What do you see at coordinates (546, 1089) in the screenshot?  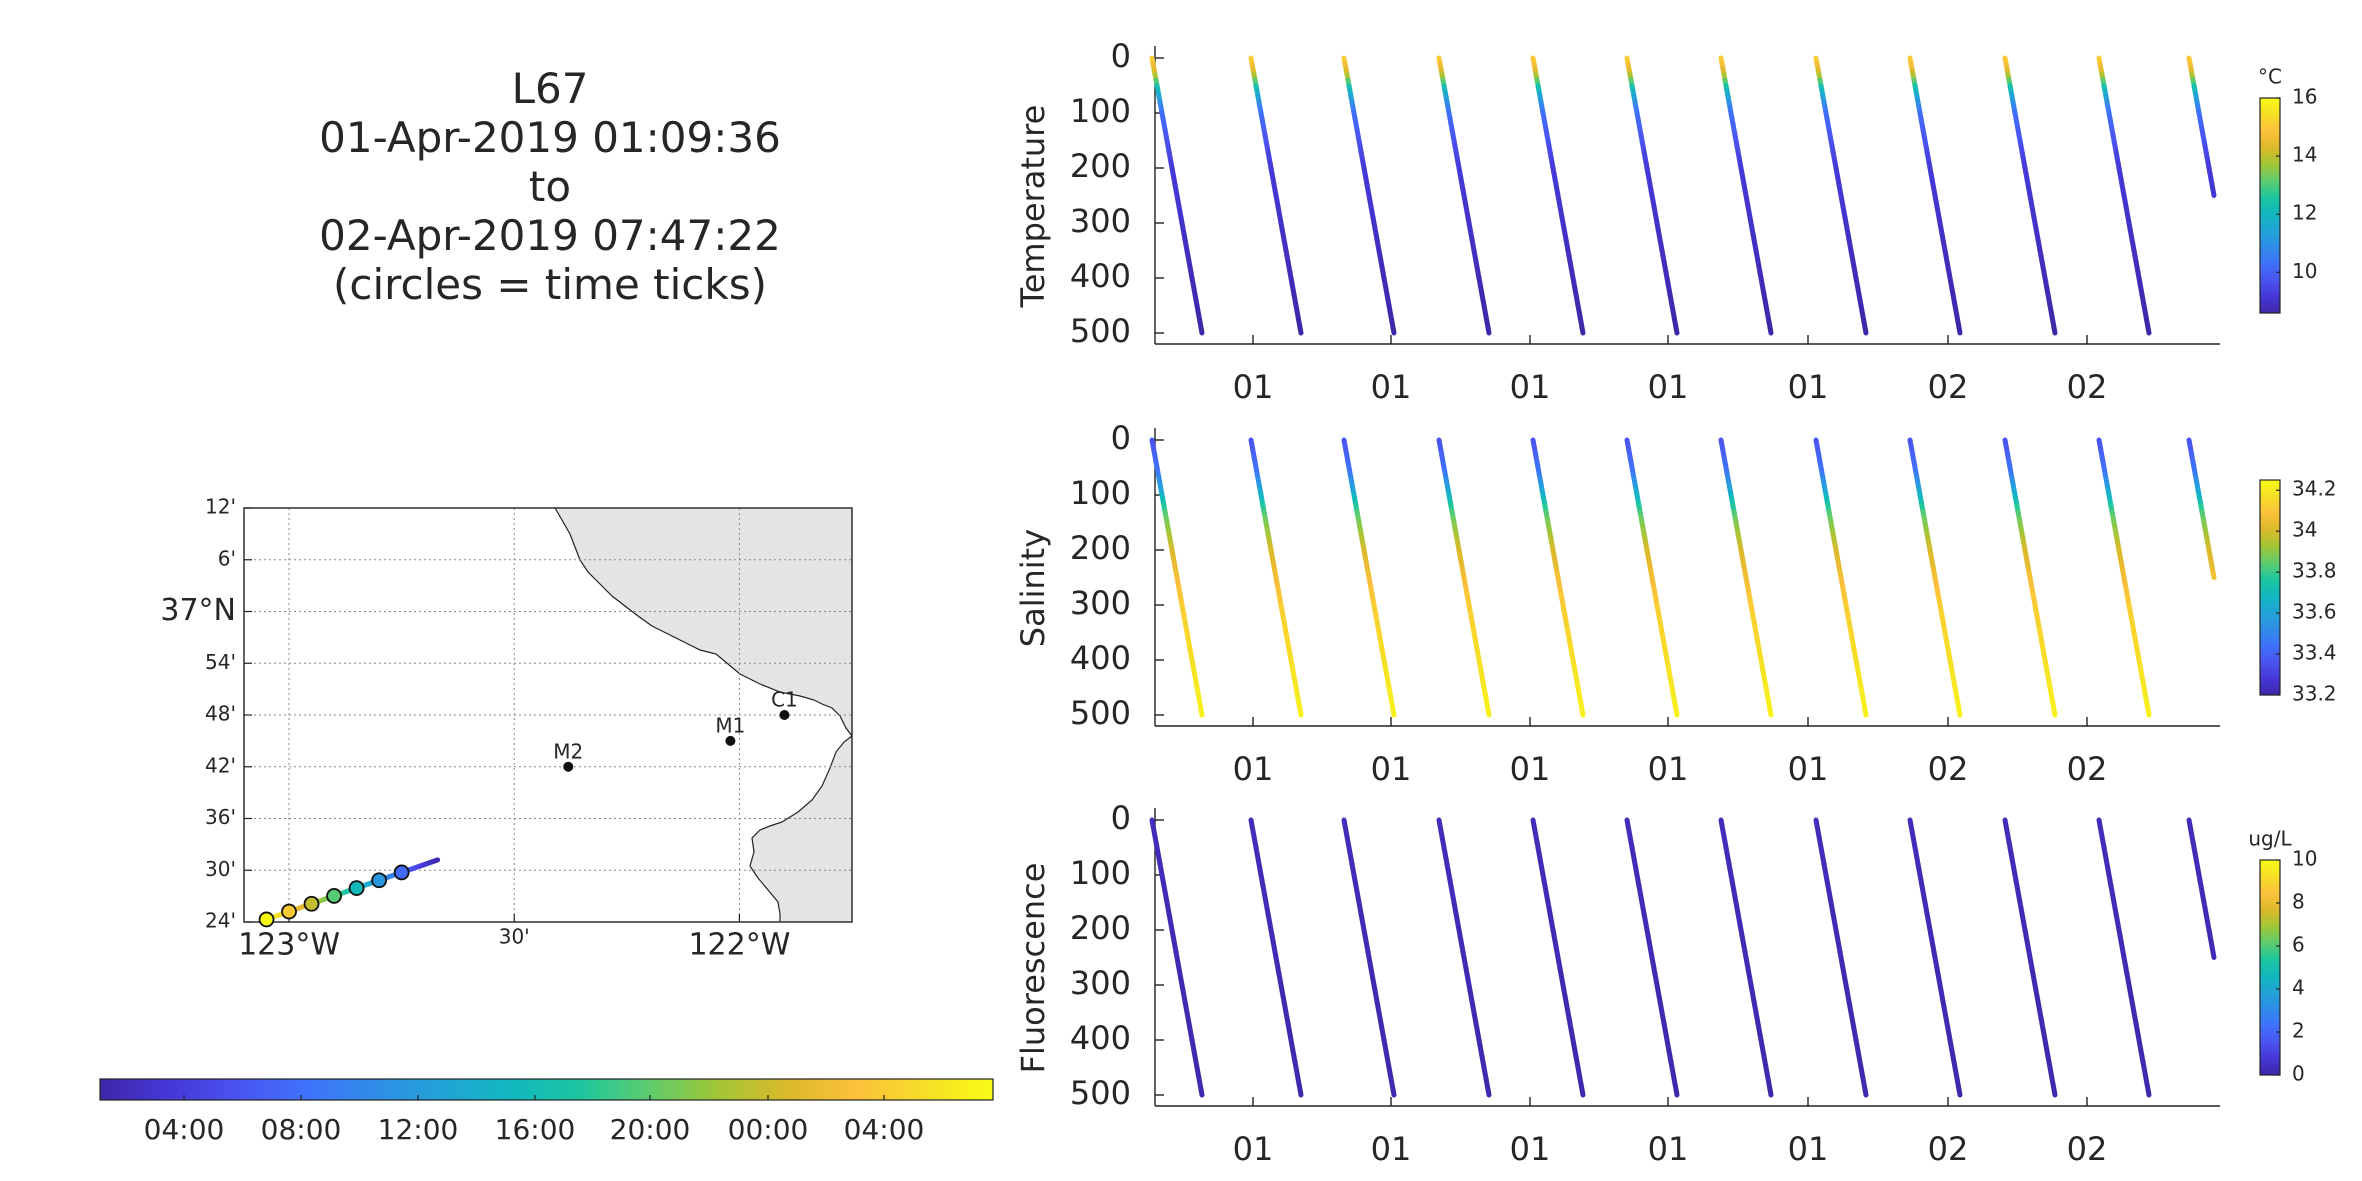 I see `time-colorbar` at bounding box center [546, 1089].